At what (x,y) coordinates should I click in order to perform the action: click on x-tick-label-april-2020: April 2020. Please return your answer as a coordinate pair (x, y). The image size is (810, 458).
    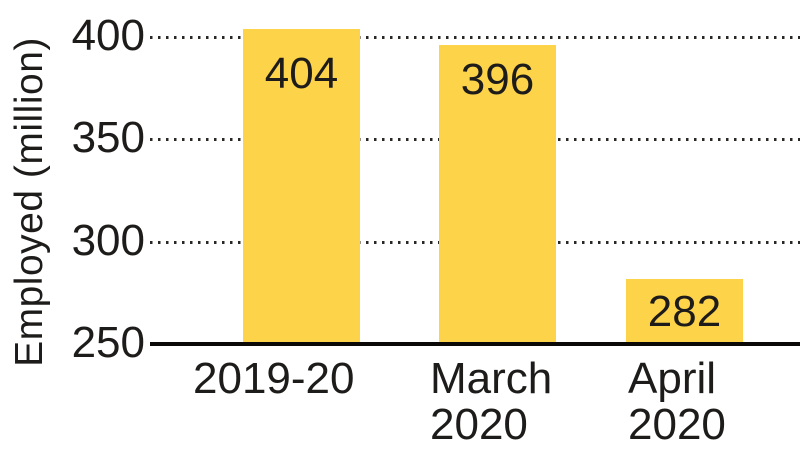
    Looking at the image, I should click on (677, 401).